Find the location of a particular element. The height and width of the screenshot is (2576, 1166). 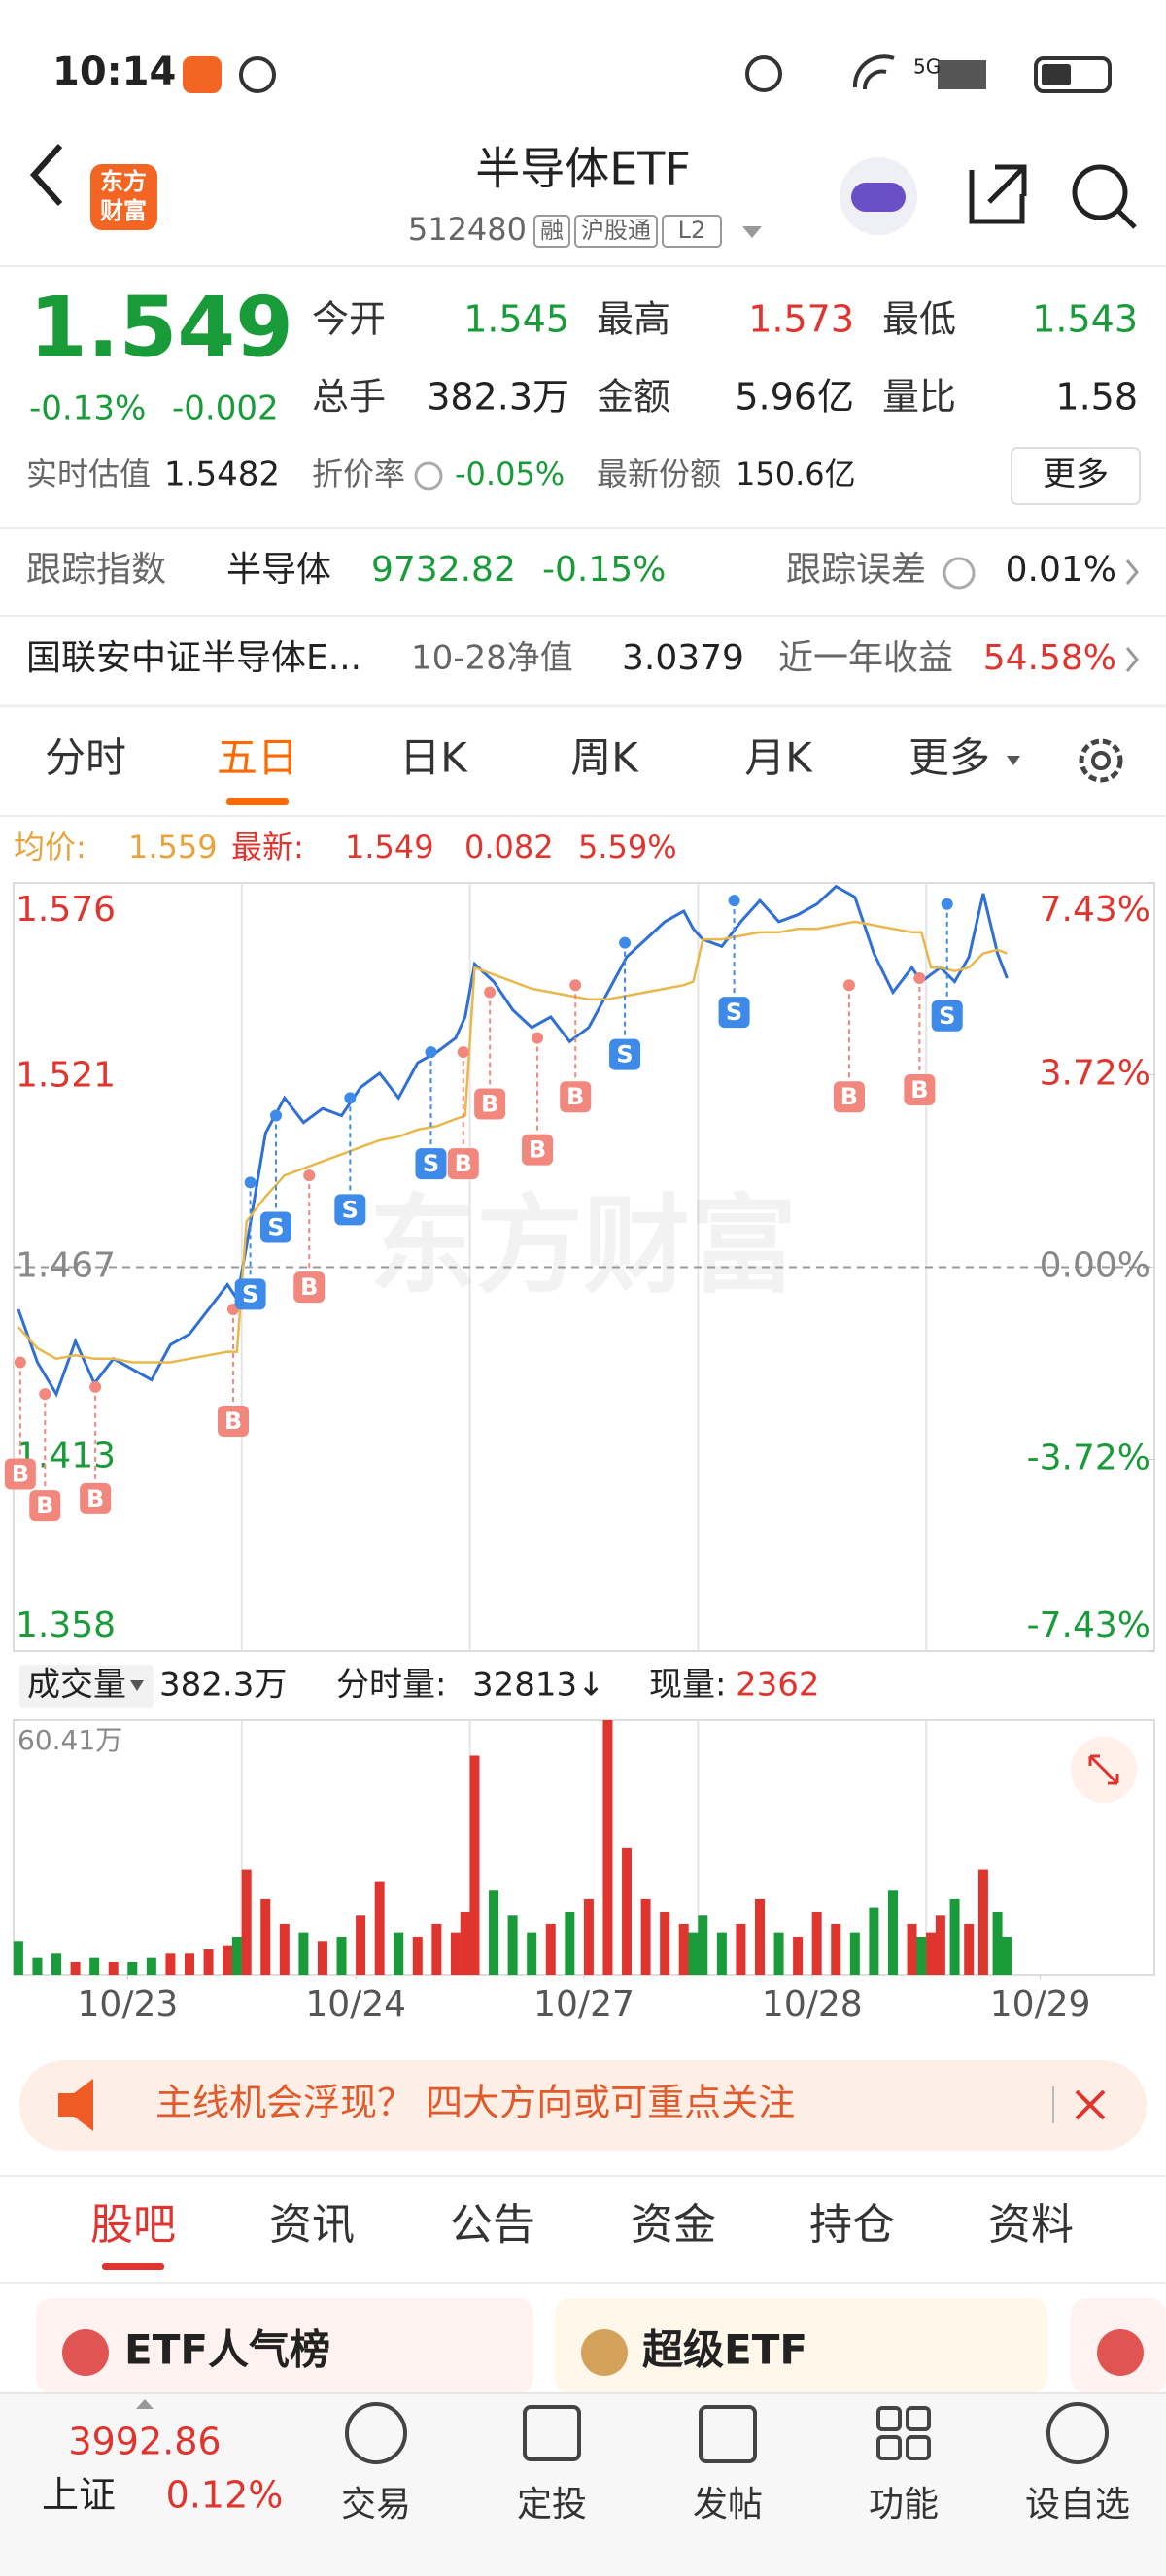

help-icon is located at coordinates (959, 573).